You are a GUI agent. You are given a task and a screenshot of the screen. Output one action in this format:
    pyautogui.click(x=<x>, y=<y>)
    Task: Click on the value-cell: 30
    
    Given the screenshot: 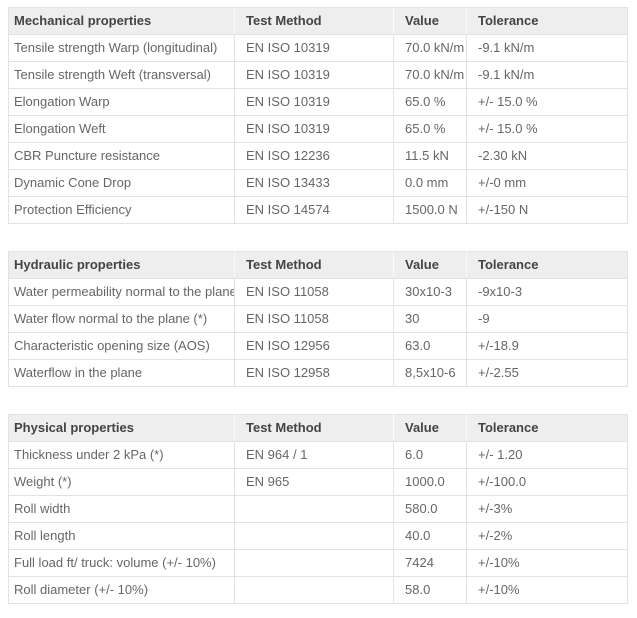 What is the action you would take?
    pyautogui.click(x=430, y=319)
    